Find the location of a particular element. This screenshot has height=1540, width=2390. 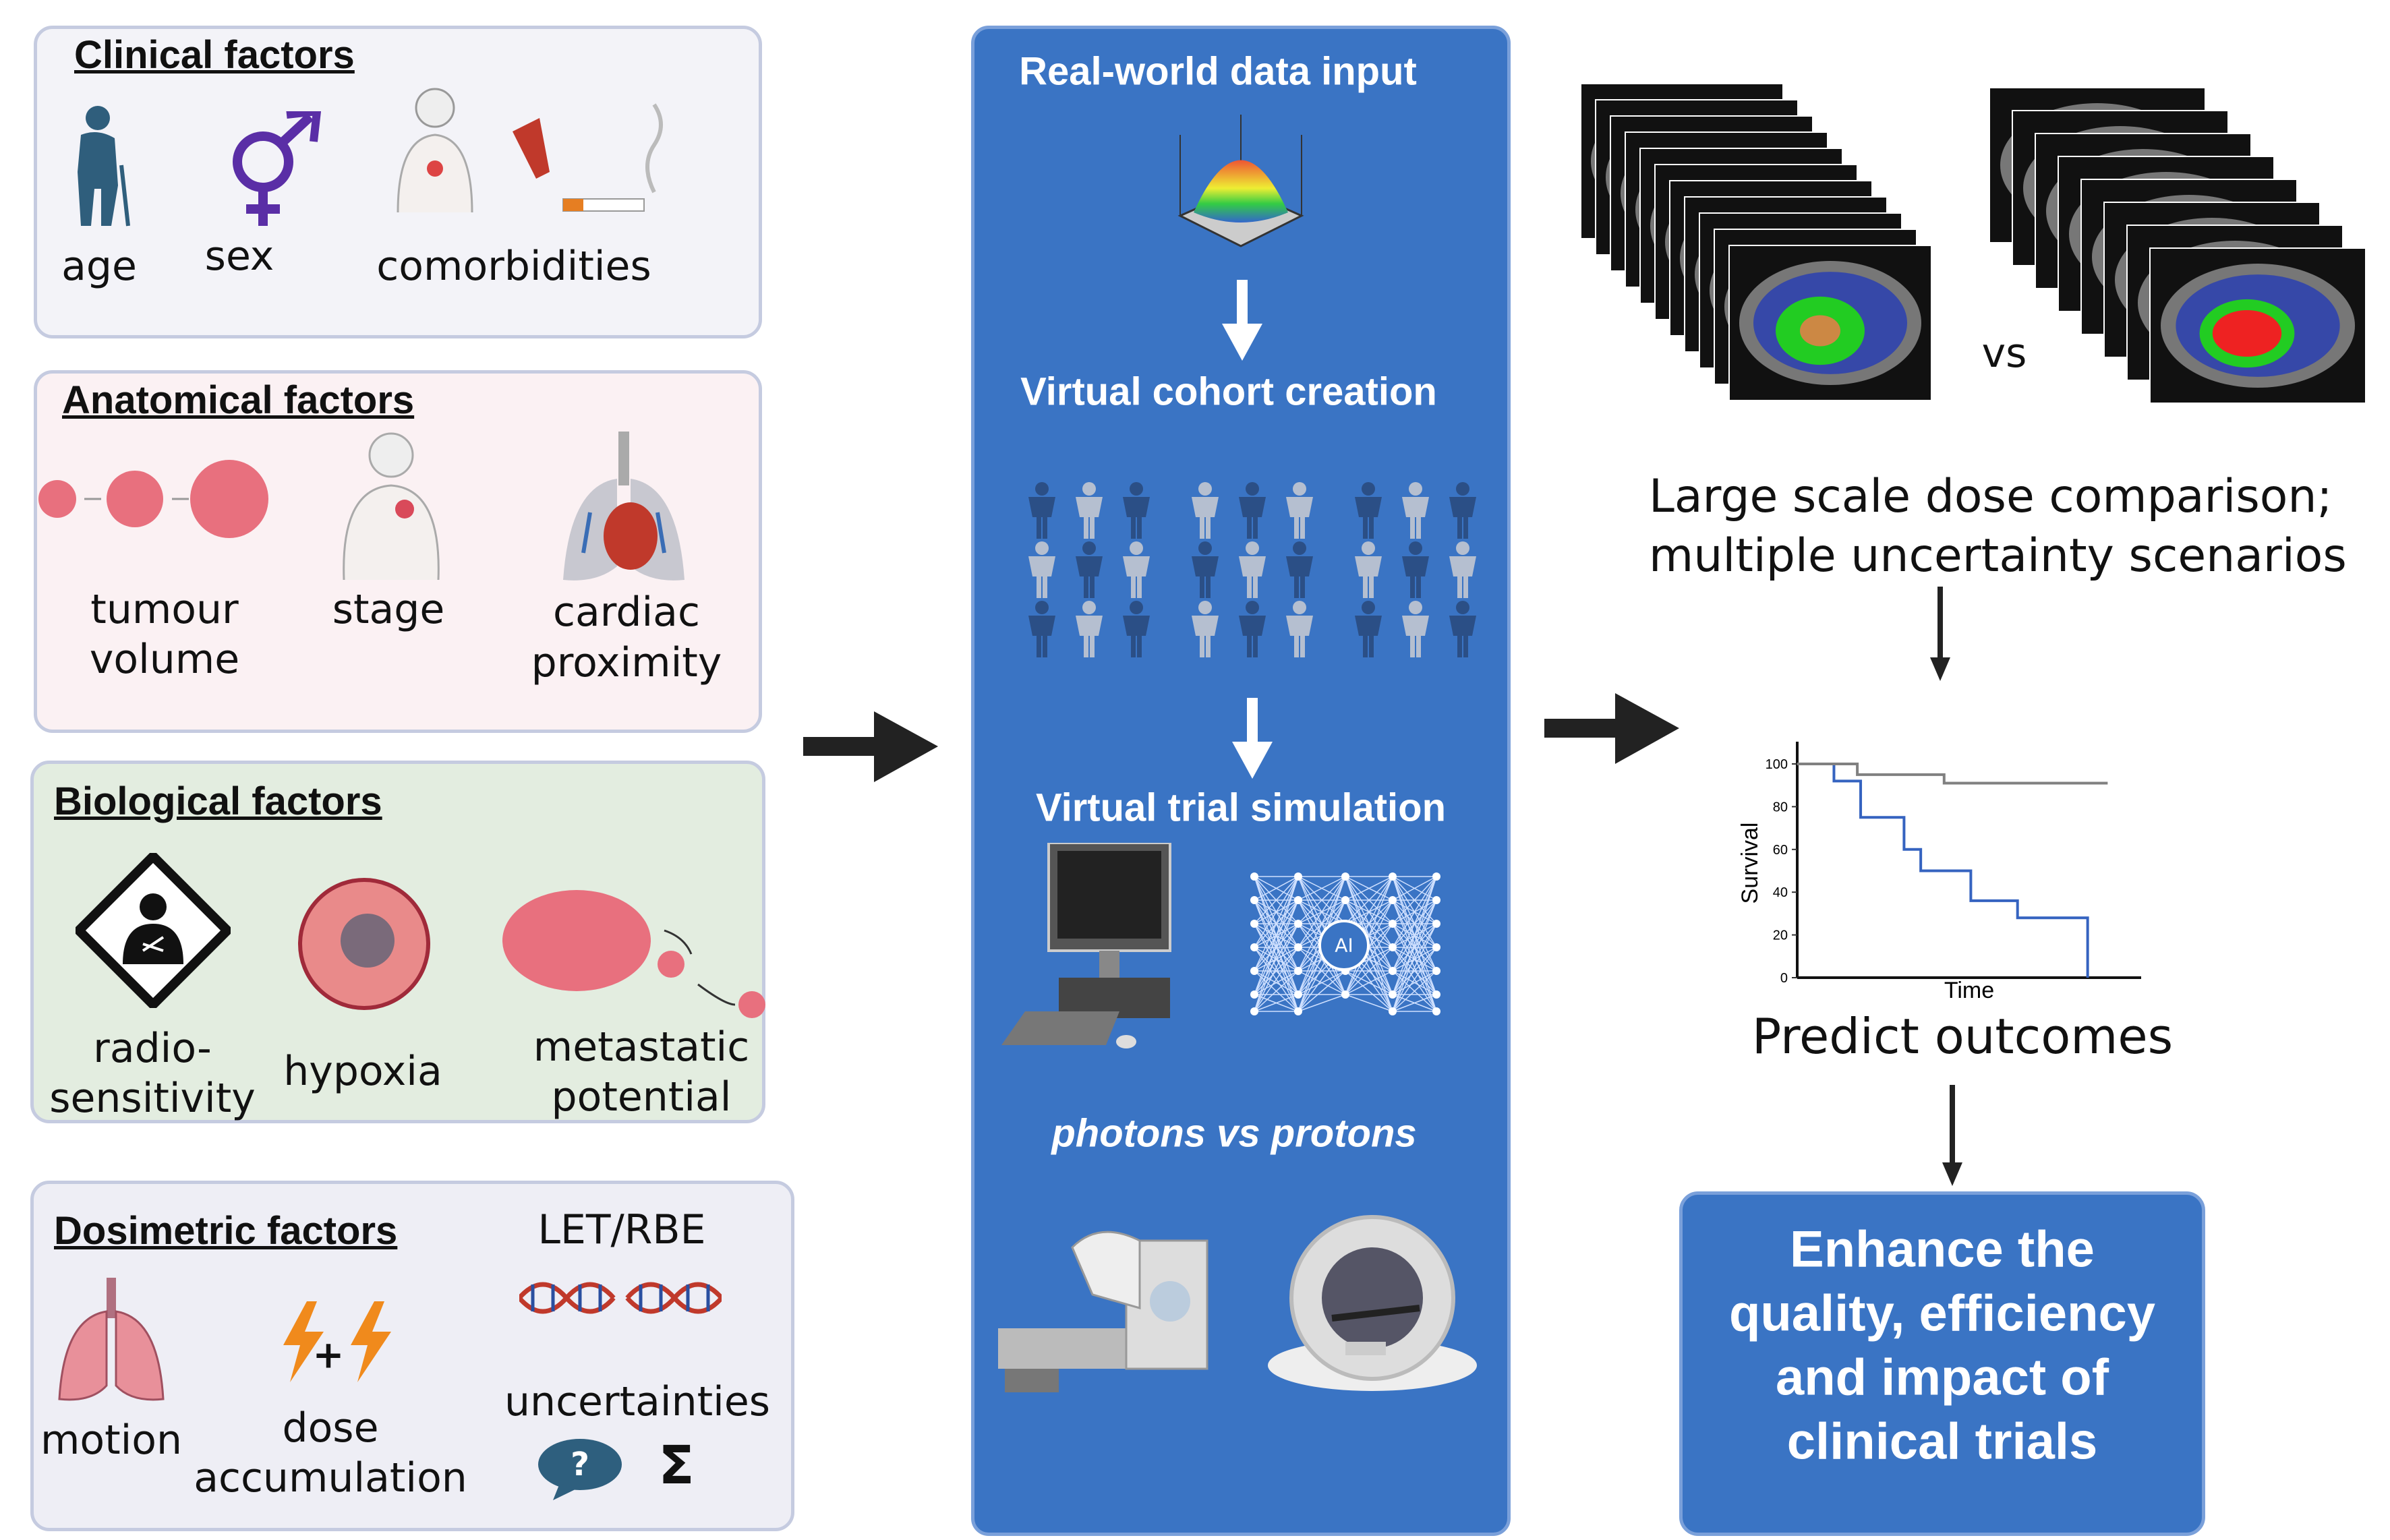

computer-icon is located at coordinates (1086, 945).